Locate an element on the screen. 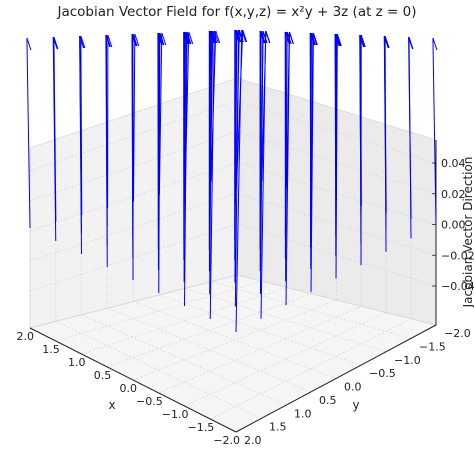 The width and height of the screenshot is (474, 471). y-ticks: 2.0 1.5 1.0 0.5 0.0 −0.5−1.0−1.5−2.0 is located at coordinates (357, 387).